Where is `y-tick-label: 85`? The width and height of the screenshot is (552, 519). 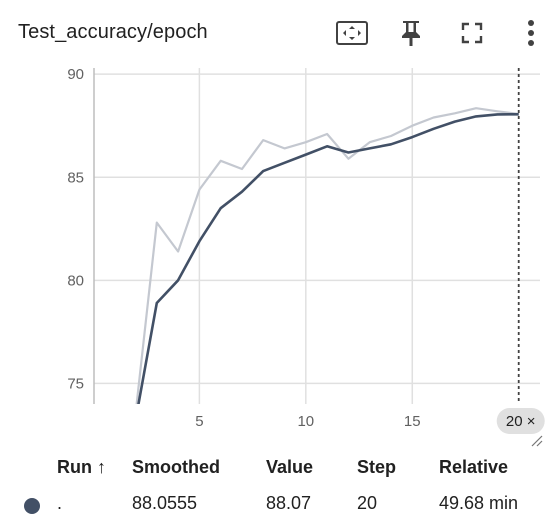
y-tick-label: 85 is located at coordinates (75, 177).